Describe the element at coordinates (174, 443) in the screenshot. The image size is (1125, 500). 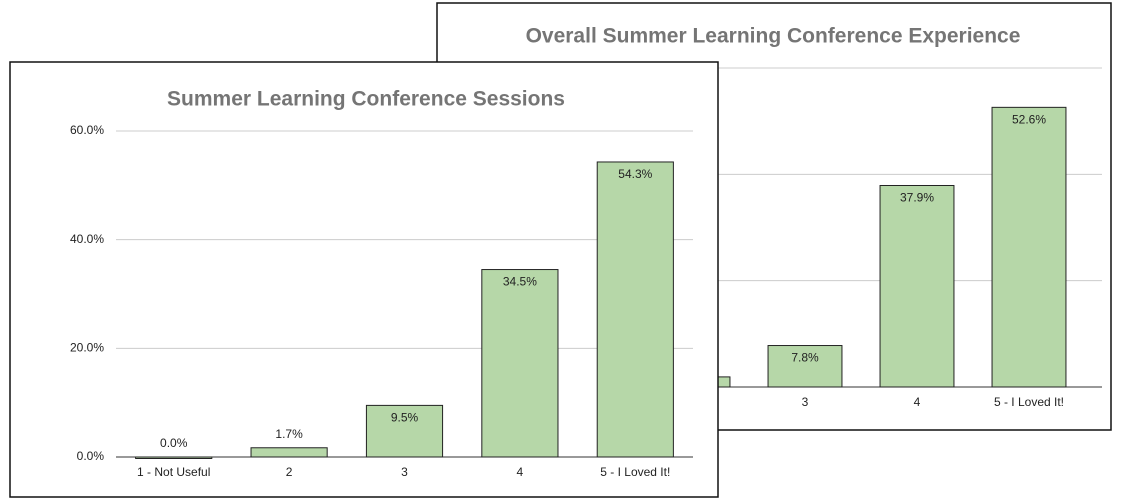
I see `data-label: 0.0%` at that location.